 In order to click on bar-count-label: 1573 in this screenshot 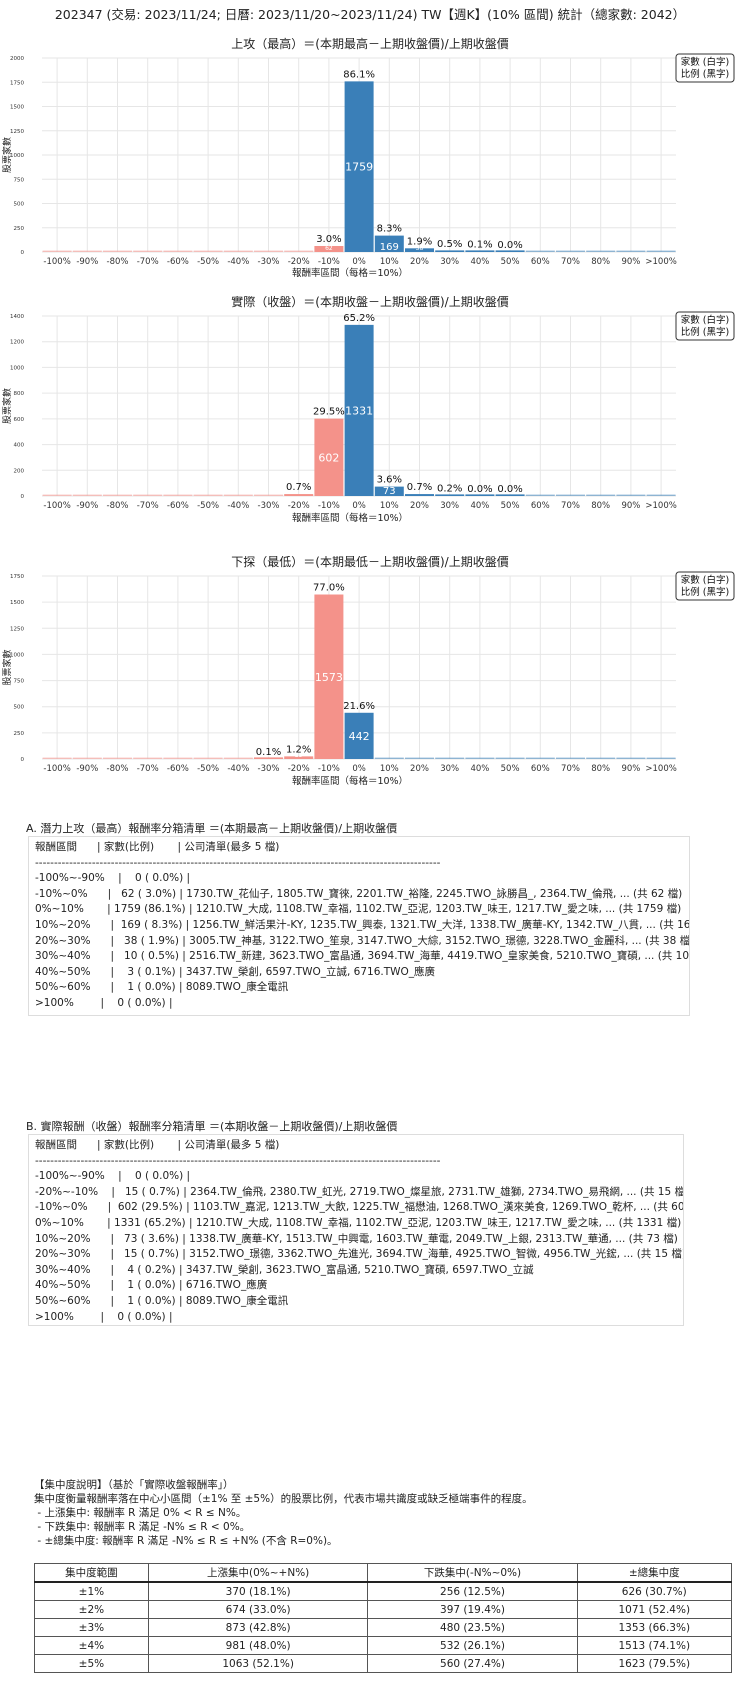, I will do `click(329, 677)`.